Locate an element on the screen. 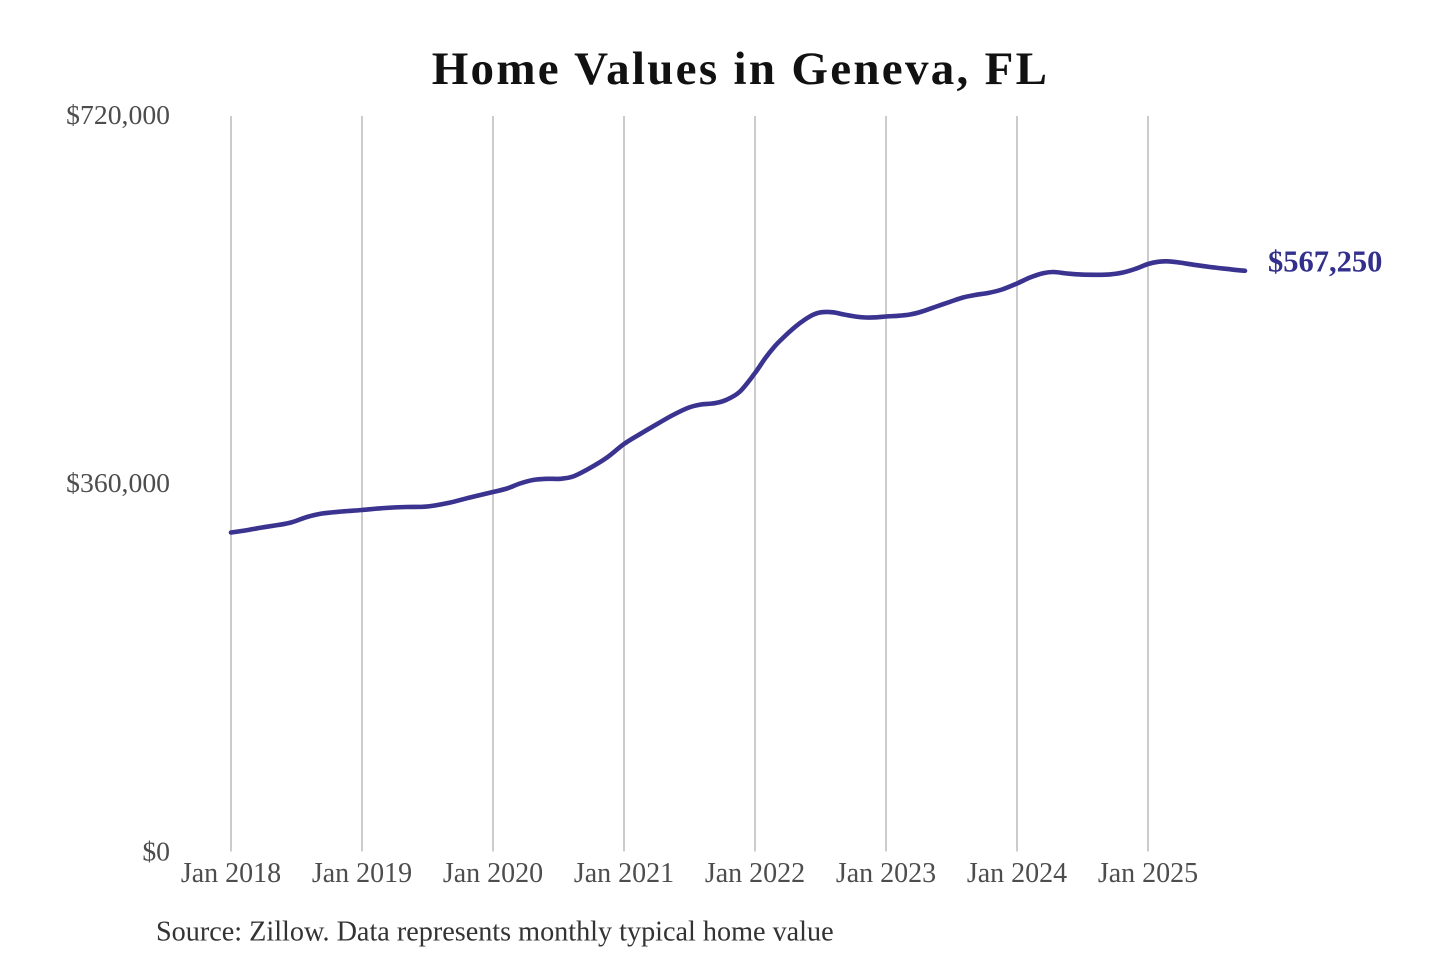 The width and height of the screenshot is (1440, 960). svg-text: Home Values in Geneva, FL is located at coordinates (741, 69).